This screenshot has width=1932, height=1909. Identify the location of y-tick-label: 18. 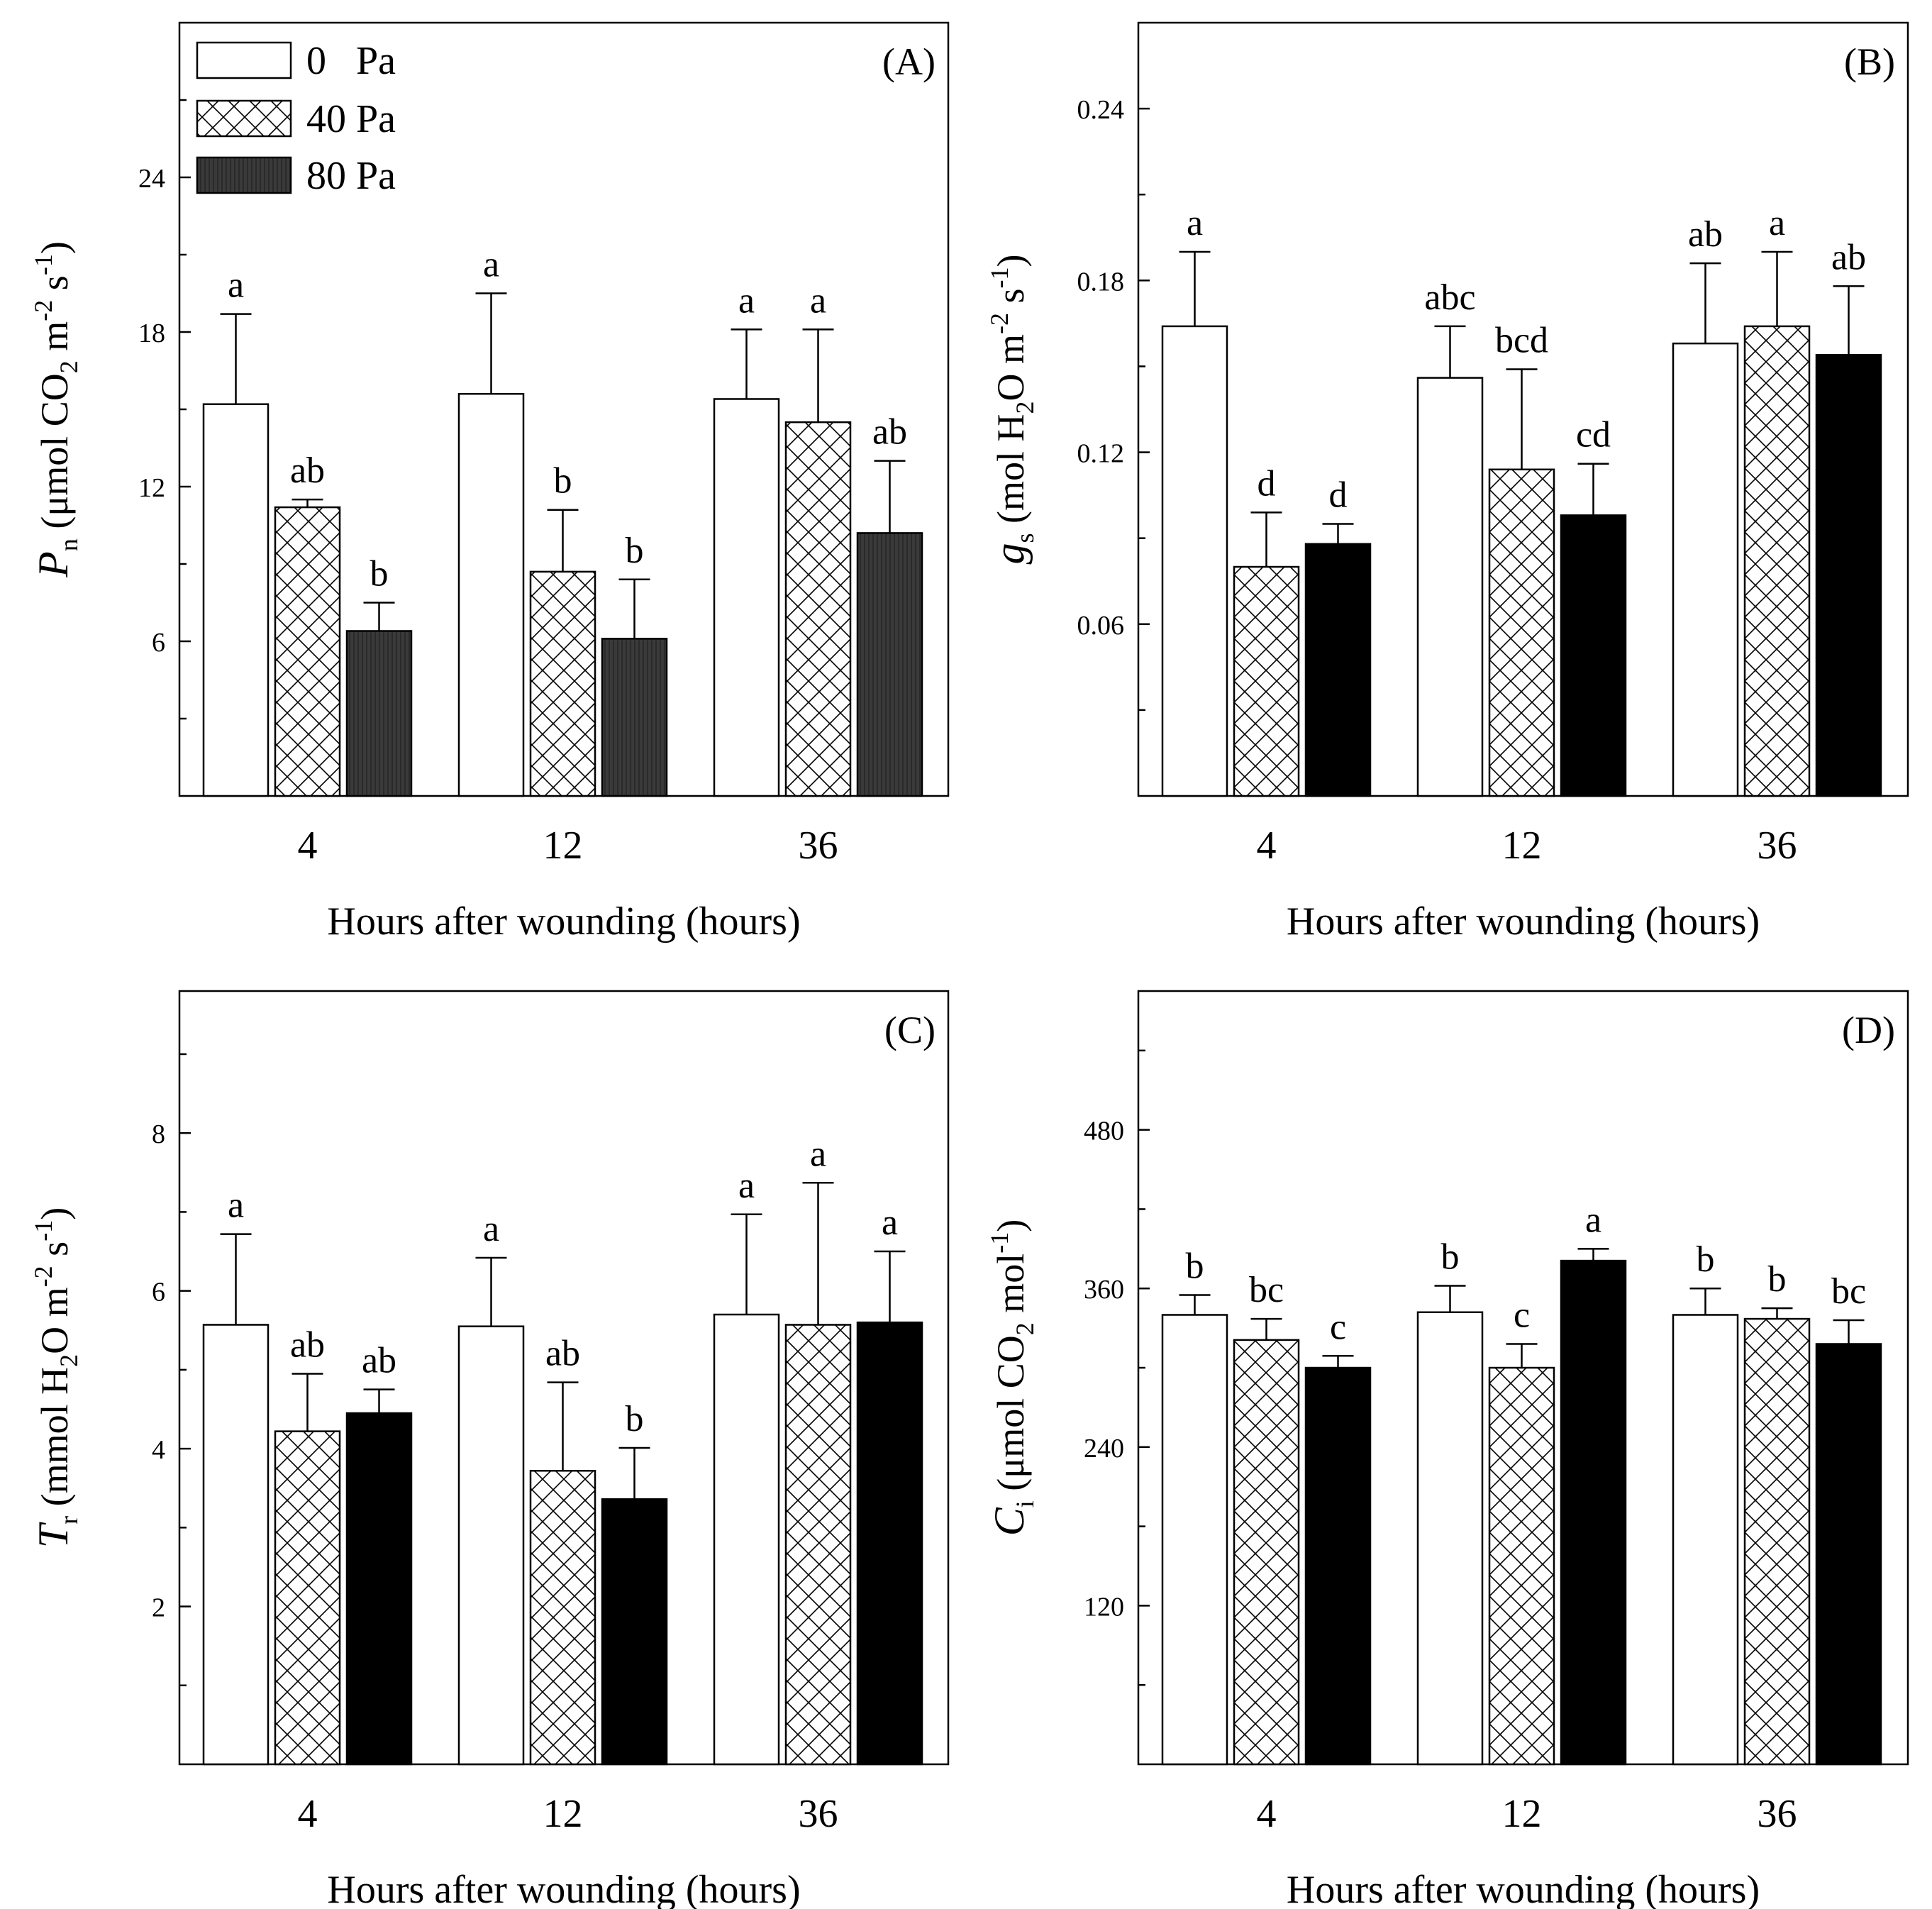
(151, 333).